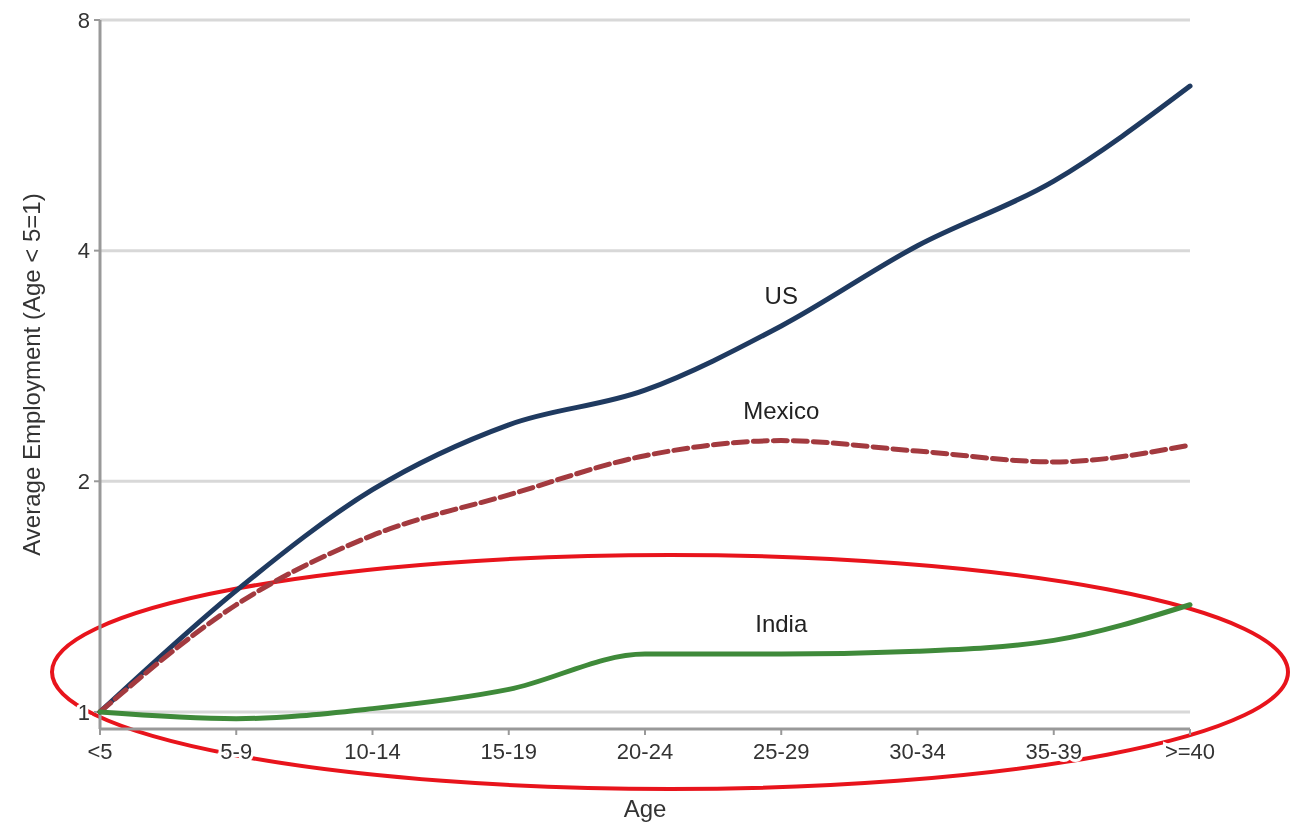 This screenshot has width=1292, height=831. Describe the element at coordinates (781, 751) in the screenshot. I see `x-tick-label: 25-29` at that location.